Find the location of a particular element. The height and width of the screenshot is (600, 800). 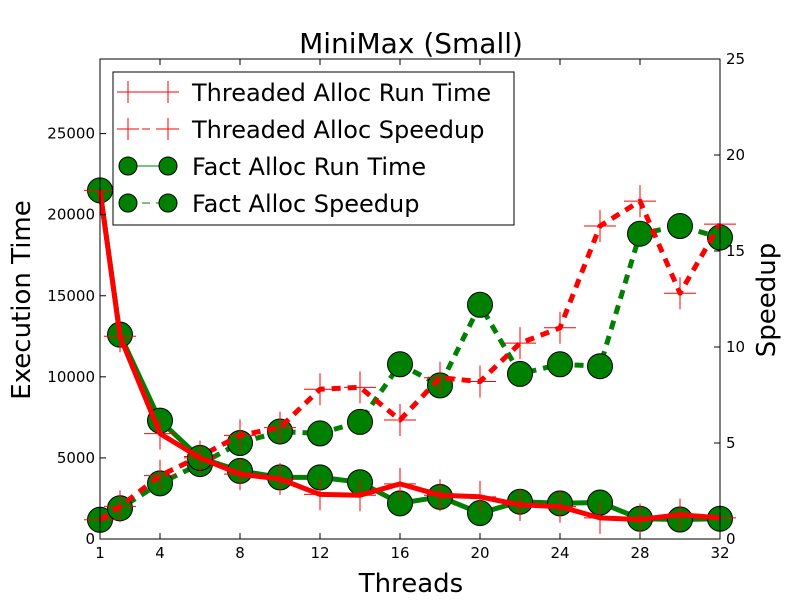

legend-box is located at coordinates (313, 148).